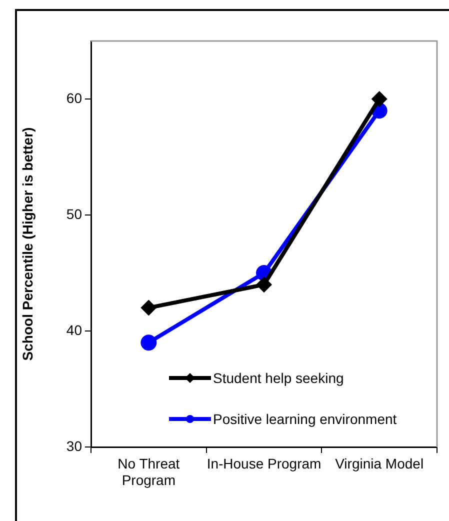  I want to click on legend-label: Student help seeking, so click(278, 378).